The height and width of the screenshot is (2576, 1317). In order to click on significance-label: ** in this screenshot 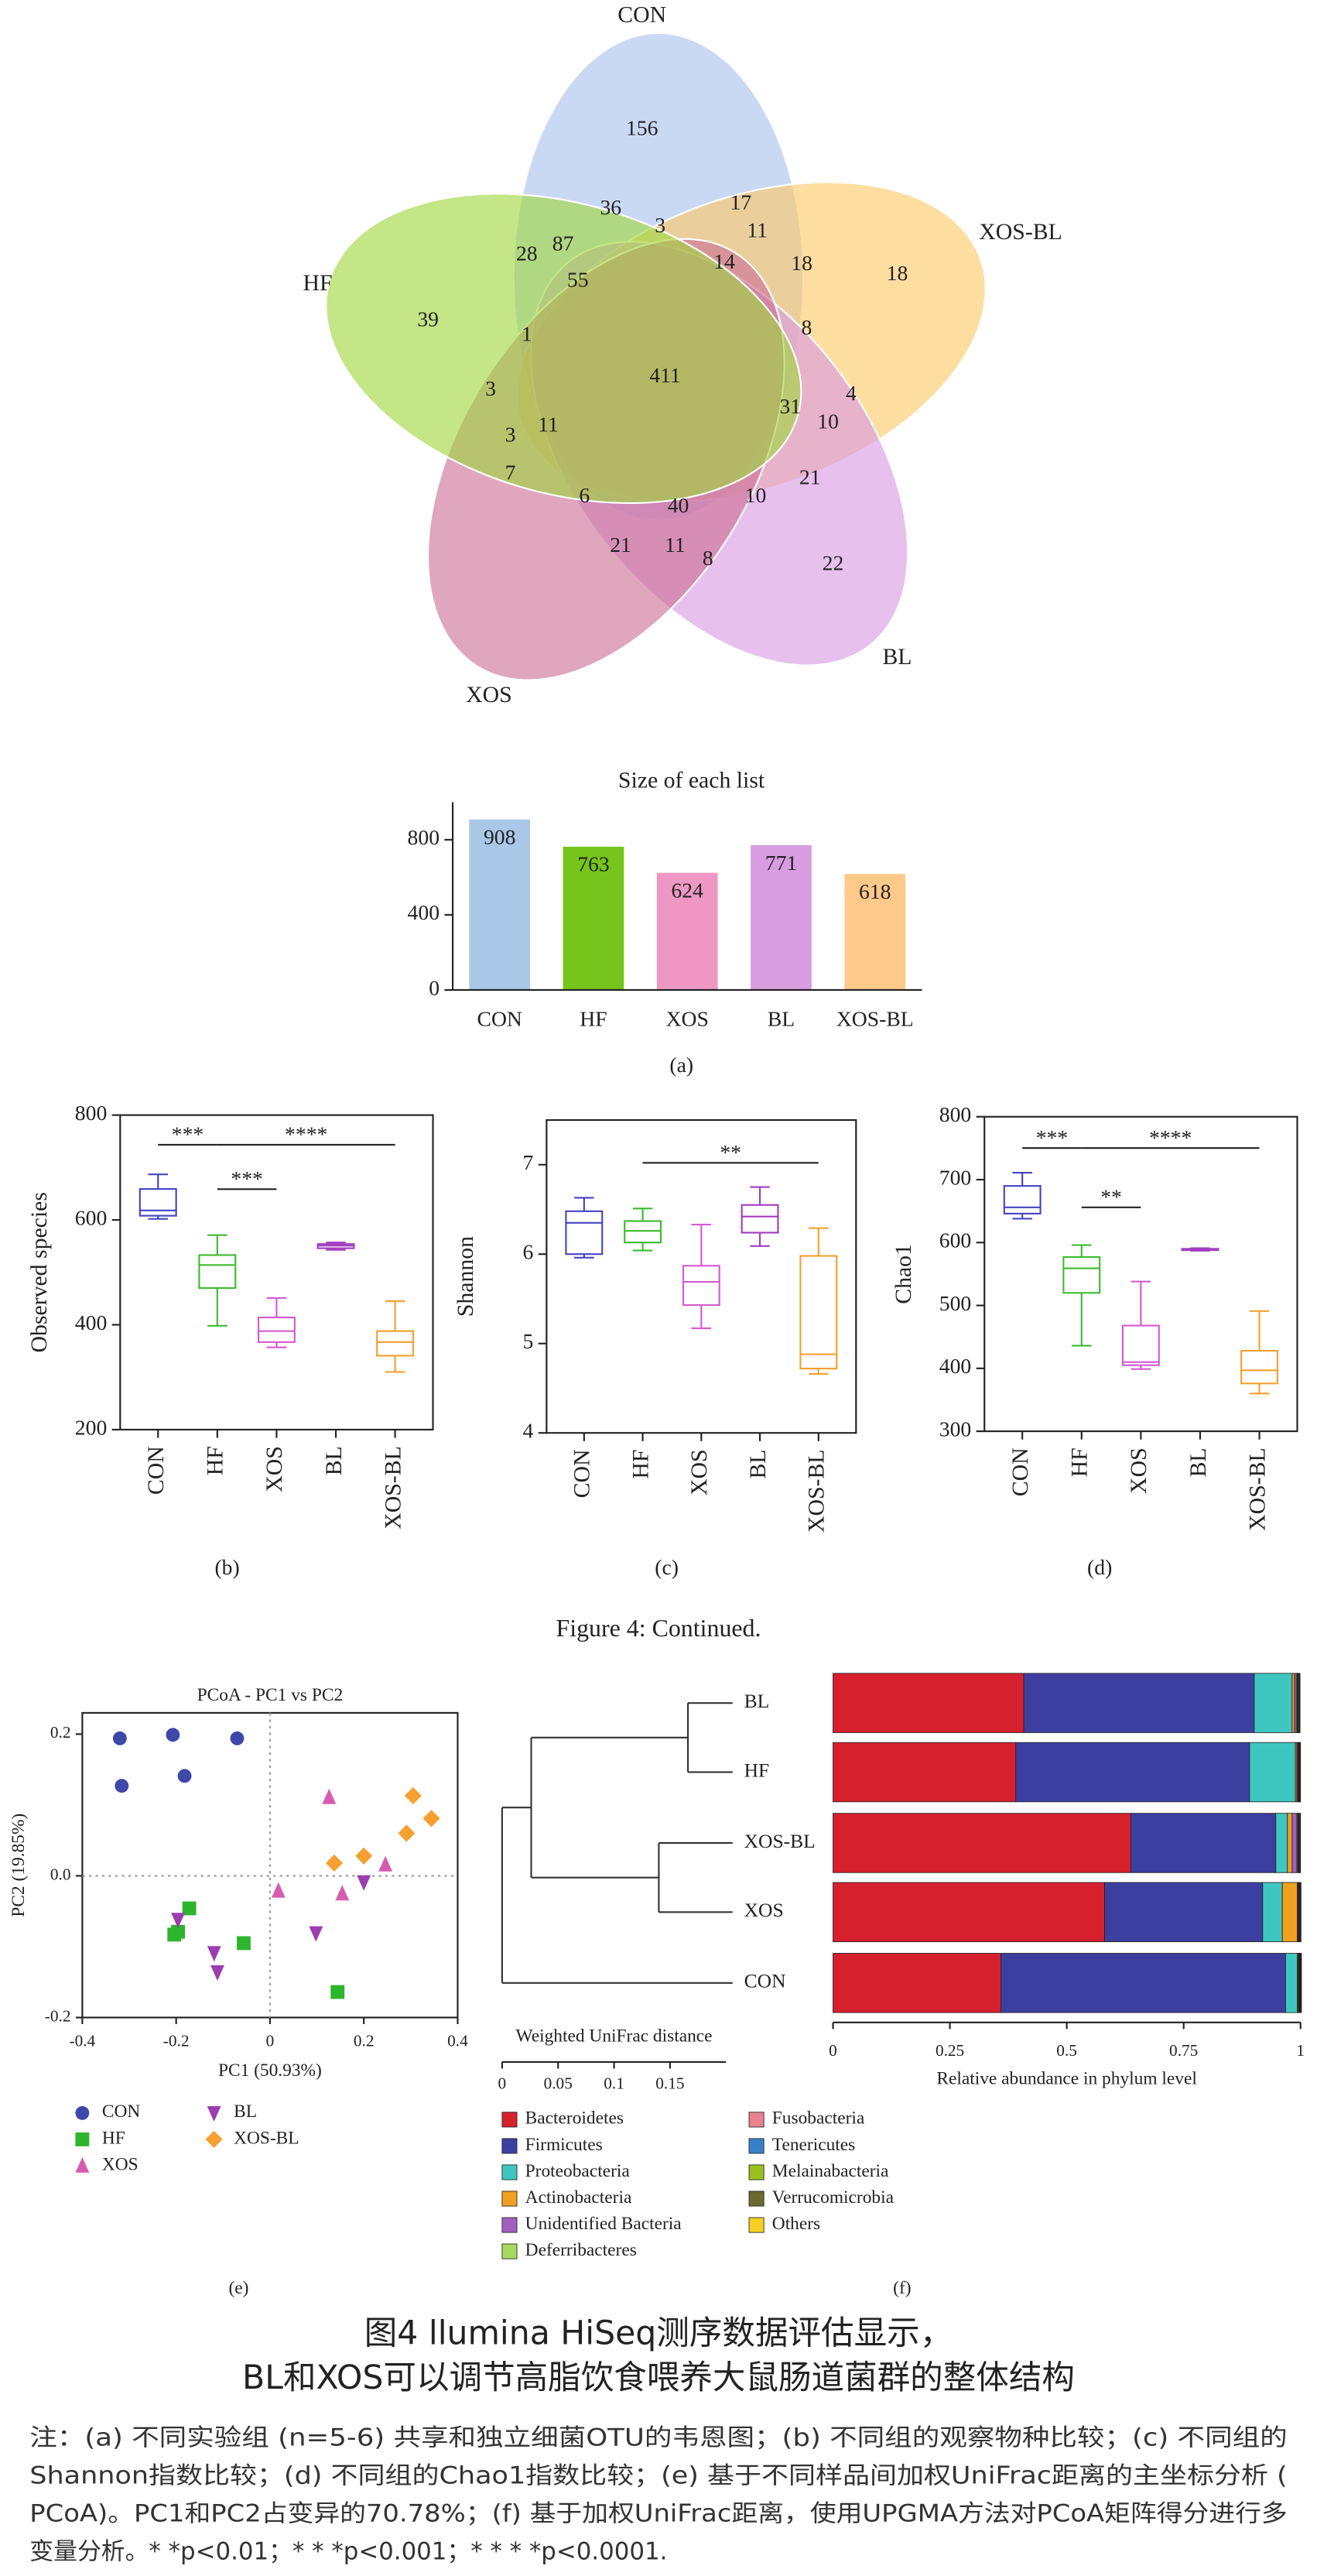, I will do `click(1111, 1196)`.